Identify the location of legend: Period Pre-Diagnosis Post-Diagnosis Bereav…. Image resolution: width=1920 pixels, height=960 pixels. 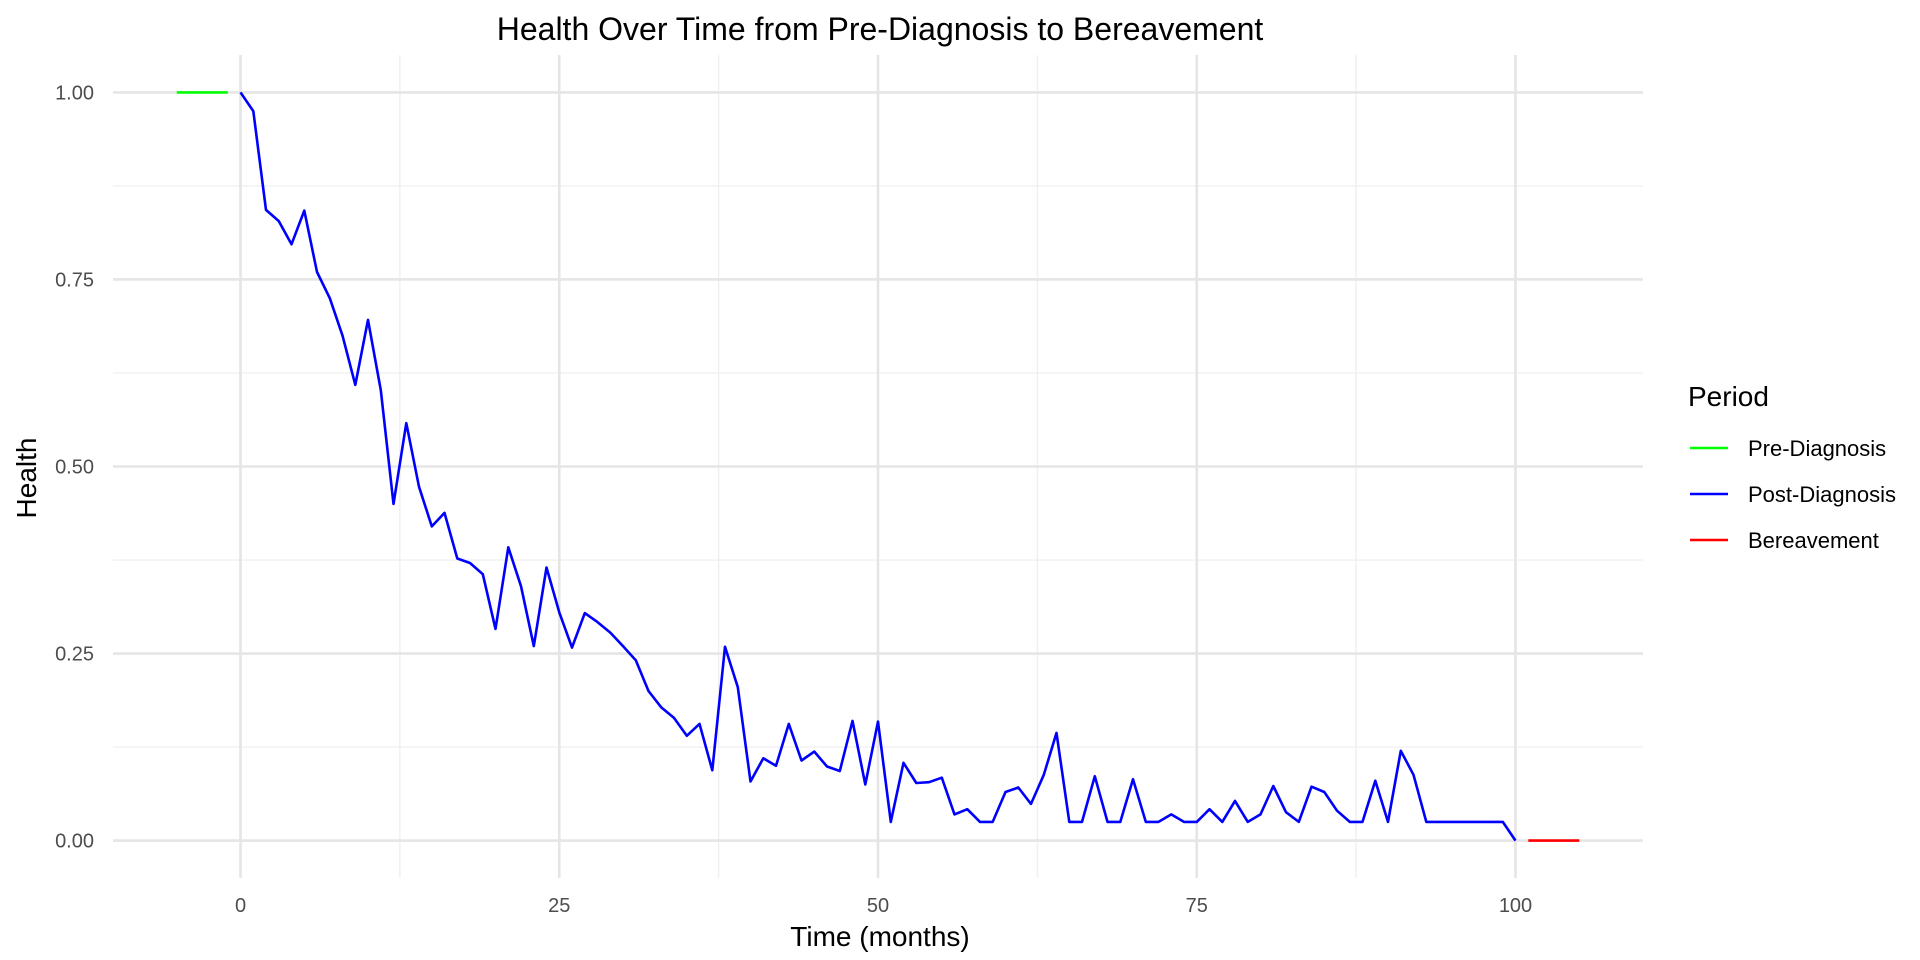
(1792, 467).